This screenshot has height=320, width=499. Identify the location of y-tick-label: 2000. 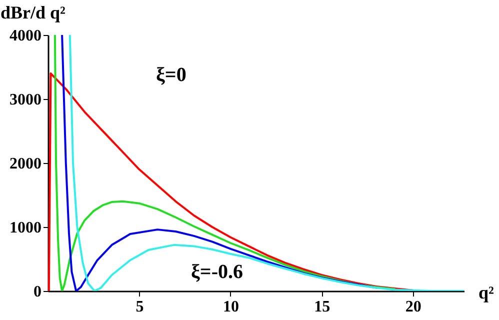
(26, 164).